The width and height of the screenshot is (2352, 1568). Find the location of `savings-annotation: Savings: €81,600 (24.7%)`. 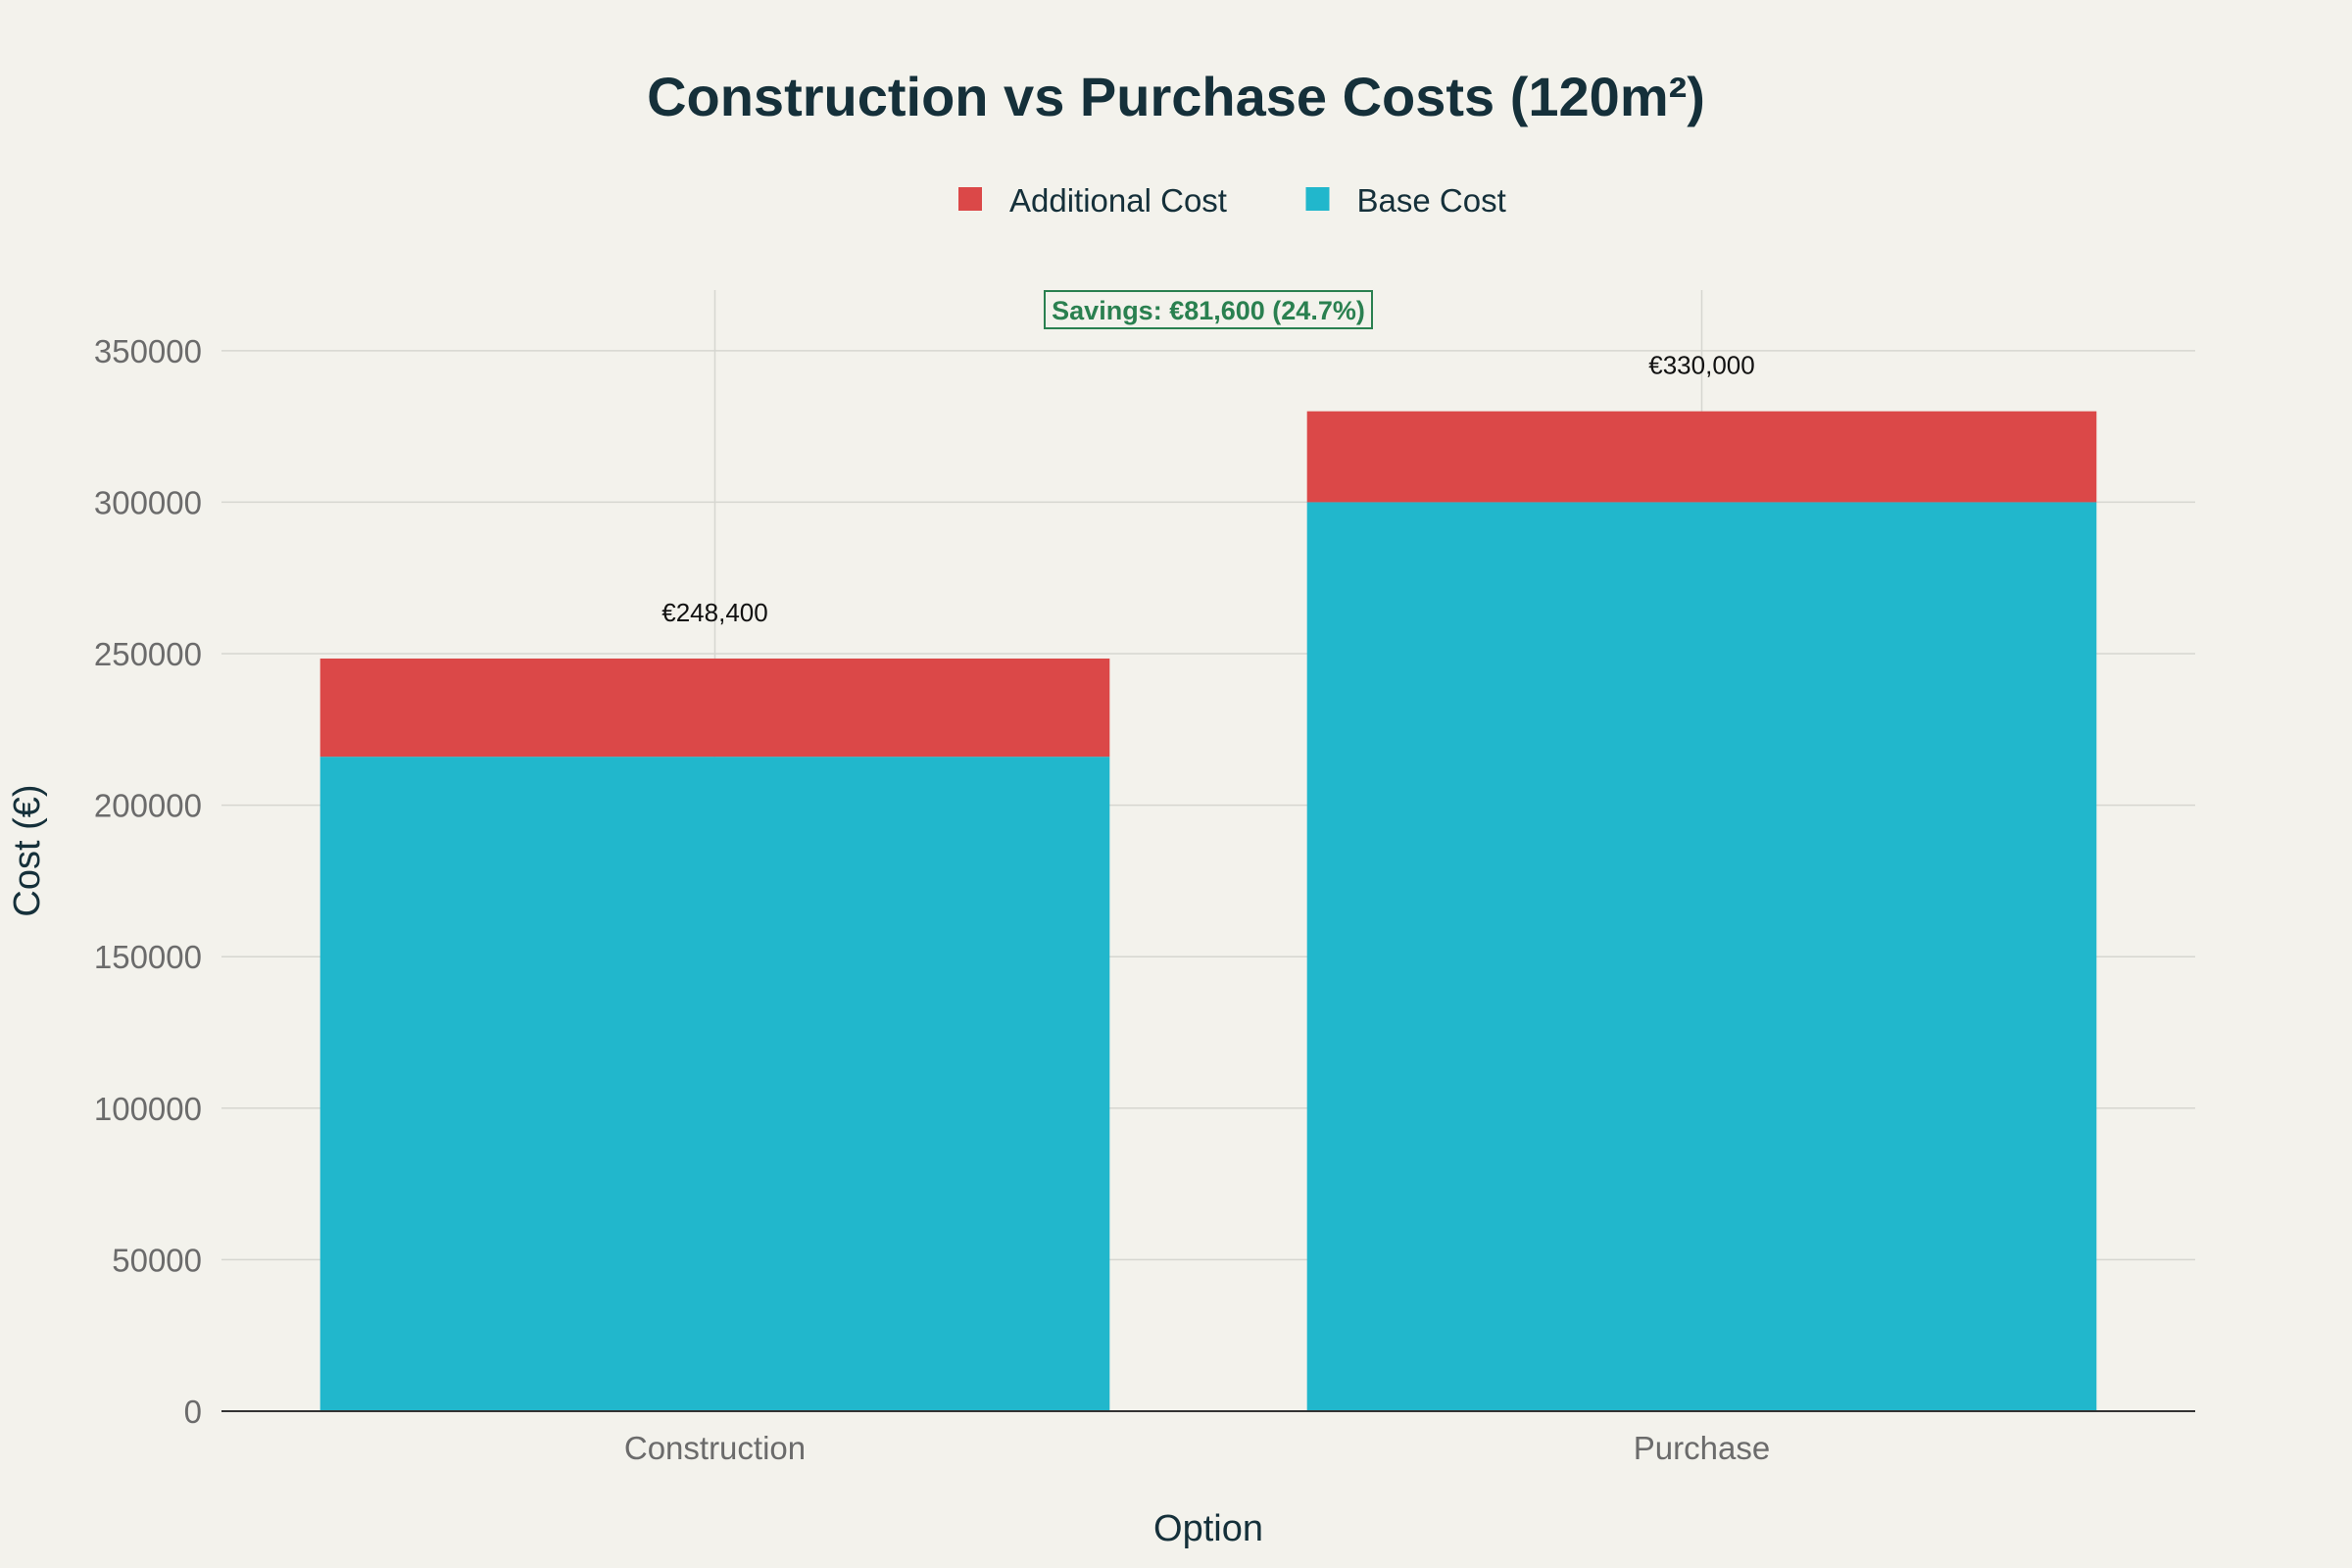

savings-annotation: Savings: €81,600 (24.7%) is located at coordinates (1208, 309).